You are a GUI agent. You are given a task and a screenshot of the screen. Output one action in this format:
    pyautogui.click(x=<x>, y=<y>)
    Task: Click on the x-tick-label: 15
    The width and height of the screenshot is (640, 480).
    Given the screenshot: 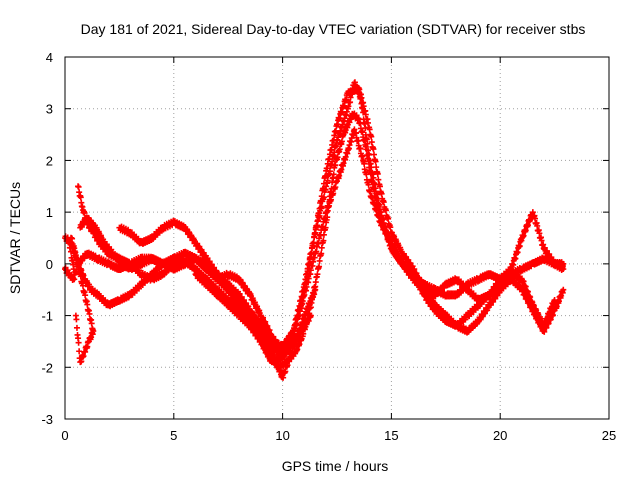 What is the action you would take?
    pyautogui.click(x=391, y=435)
    